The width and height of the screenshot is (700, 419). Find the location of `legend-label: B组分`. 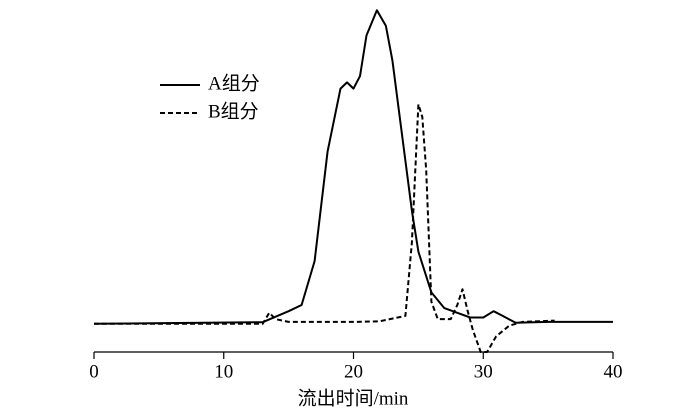

legend-label: B组分 is located at coordinates (233, 111).